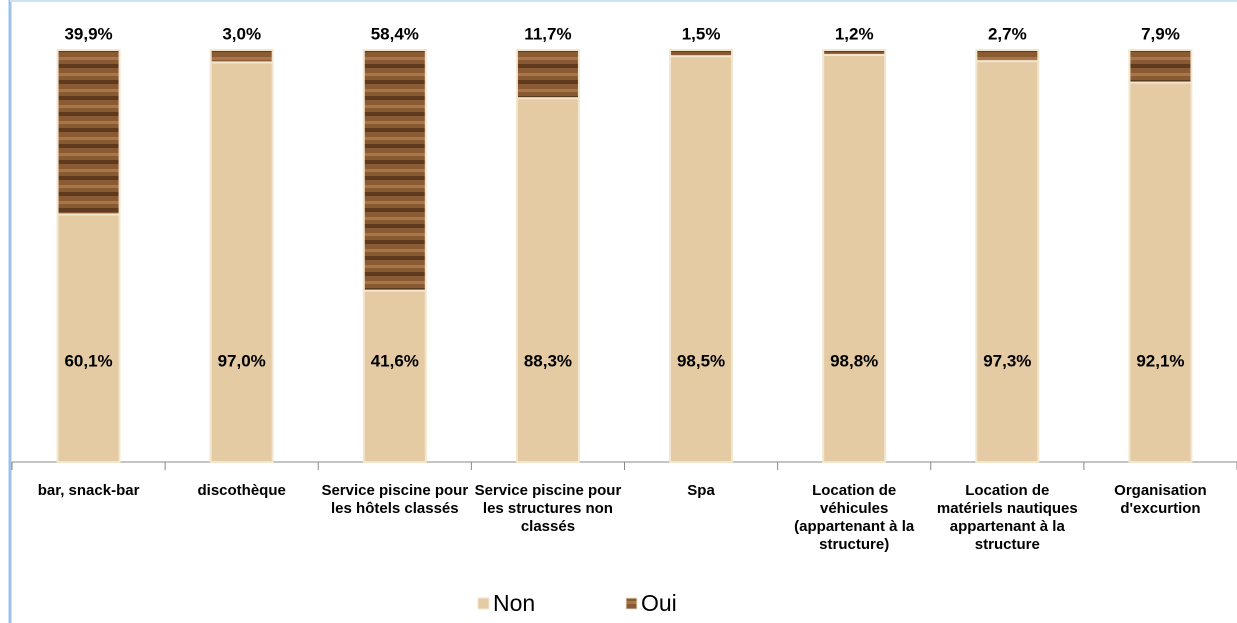 Image resolution: width=1237 pixels, height=623 pixels. Describe the element at coordinates (701, 33) in the screenshot. I see `value-label: 1,5%` at that location.